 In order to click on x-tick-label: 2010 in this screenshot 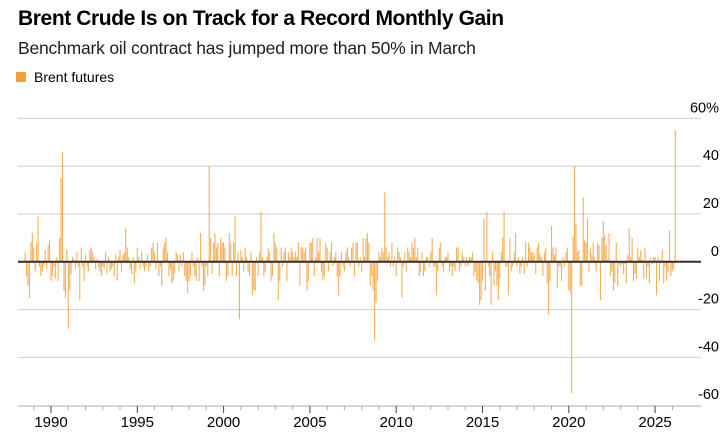, I will do `click(396, 422)`.